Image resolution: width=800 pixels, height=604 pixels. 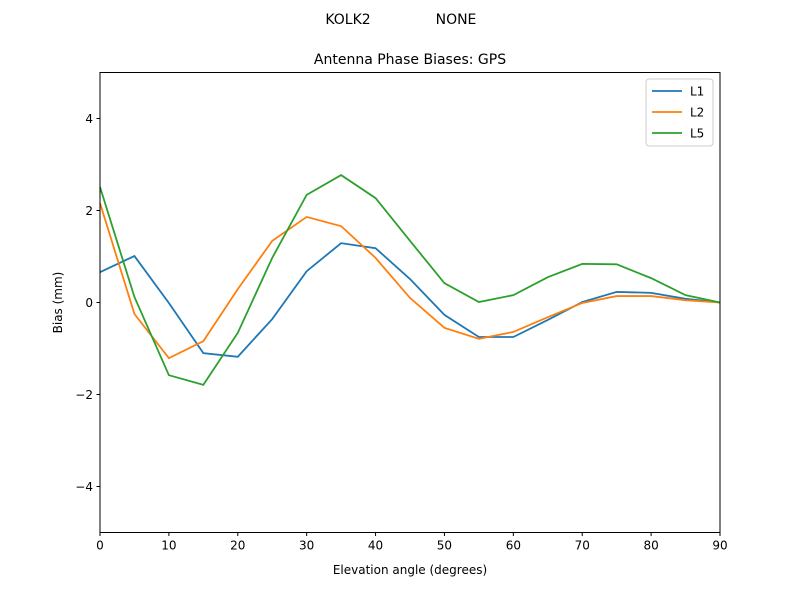 What do you see at coordinates (719, 546) in the screenshot?
I see `x-tick-label: 90` at bounding box center [719, 546].